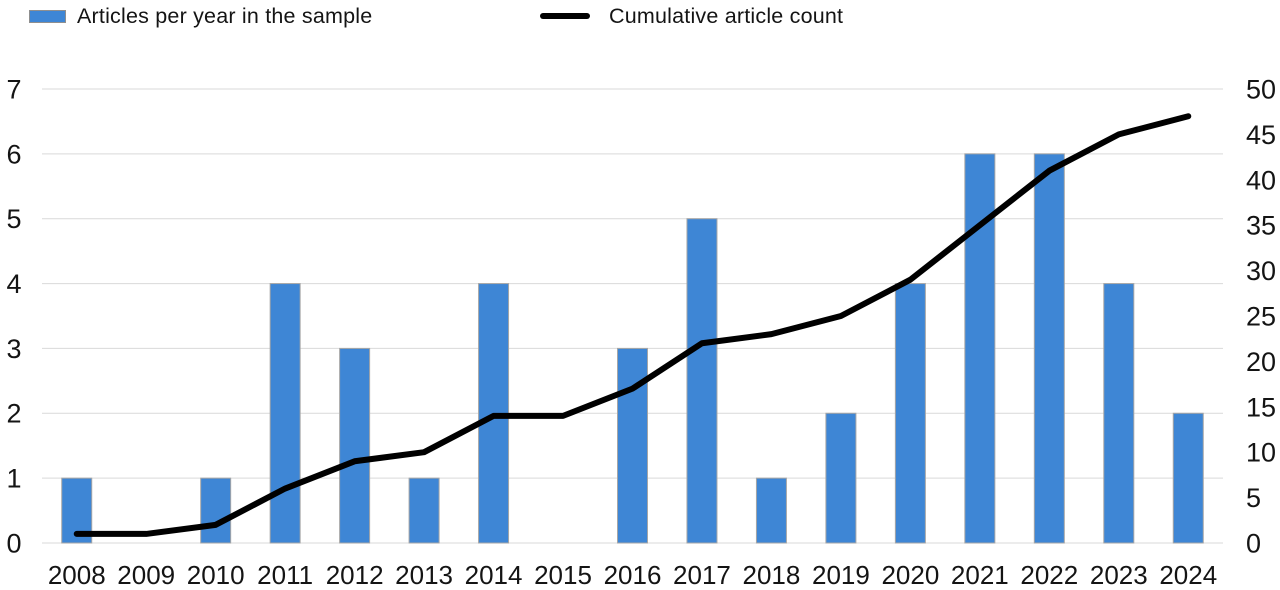 This screenshot has height=590, width=1280. Describe the element at coordinates (841, 575) in the screenshot. I see `x-axis-tick-label: 2019` at that location.